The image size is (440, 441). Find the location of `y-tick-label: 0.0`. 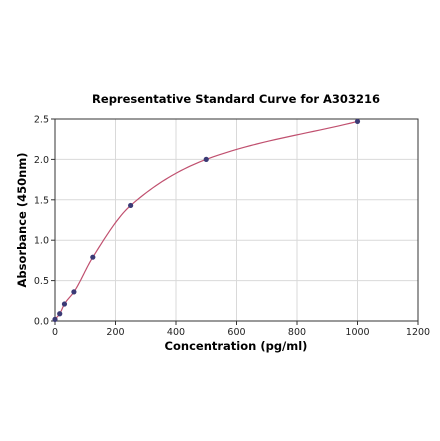

y-tick-label: 0.0 is located at coordinates (41, 322).